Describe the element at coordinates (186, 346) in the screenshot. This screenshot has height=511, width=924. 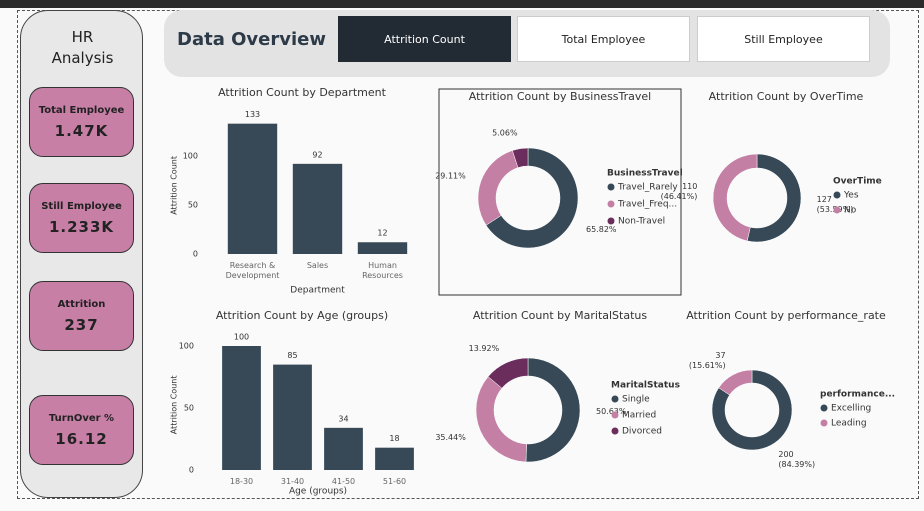
I see `y-tick-label: 100` at that location.